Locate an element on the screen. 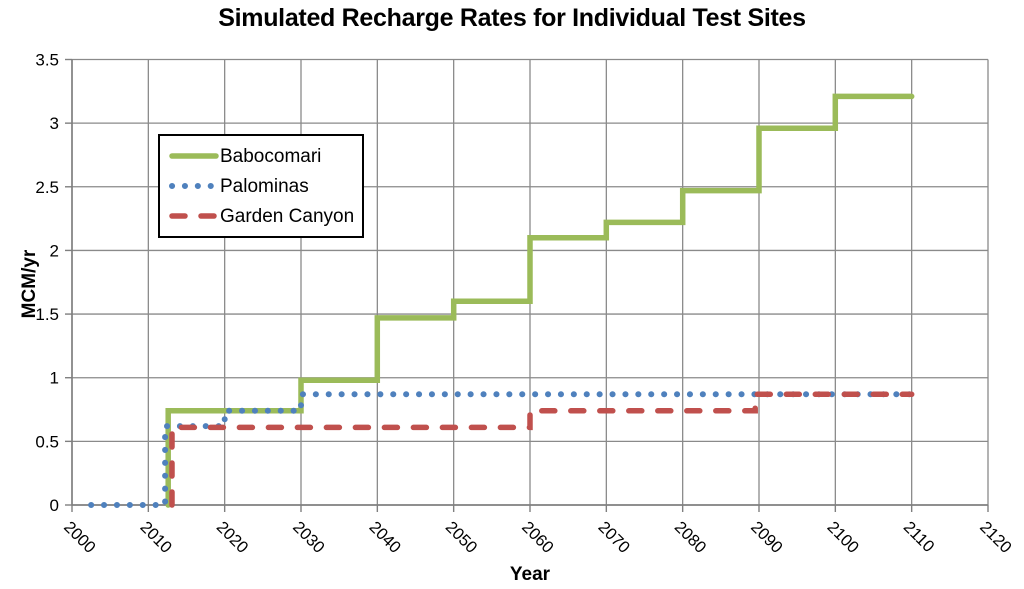  legend: Babocomari Palominas Garden Canyon is located at coordinates (261, 186).